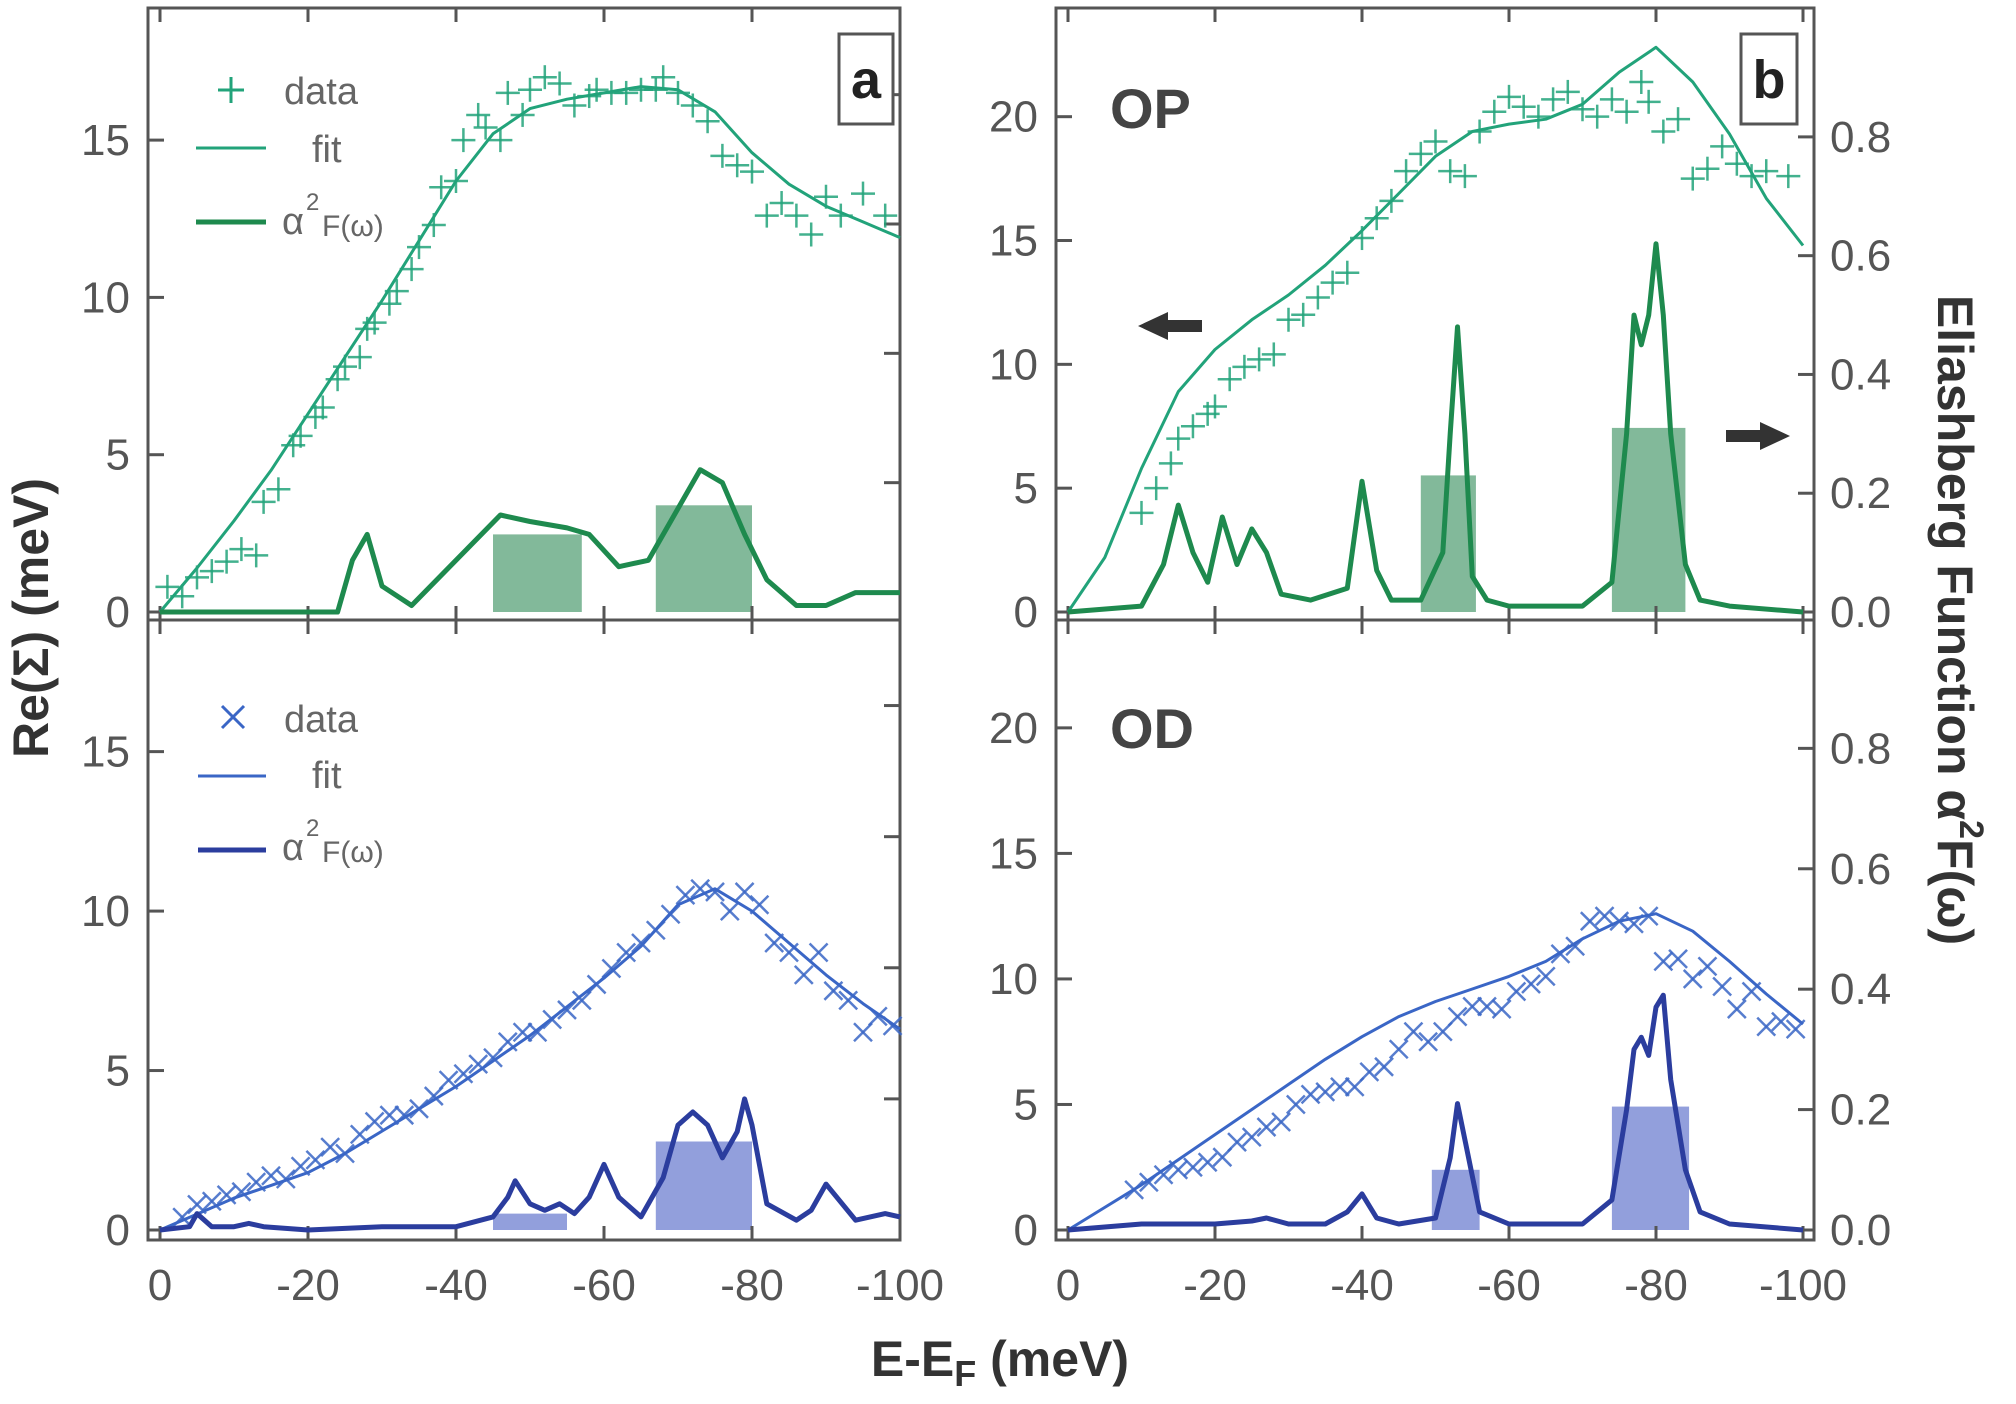  Describe the element at coordinates (160, 1285) in the screenshot. I see `x-tick-label: 0` at that location.